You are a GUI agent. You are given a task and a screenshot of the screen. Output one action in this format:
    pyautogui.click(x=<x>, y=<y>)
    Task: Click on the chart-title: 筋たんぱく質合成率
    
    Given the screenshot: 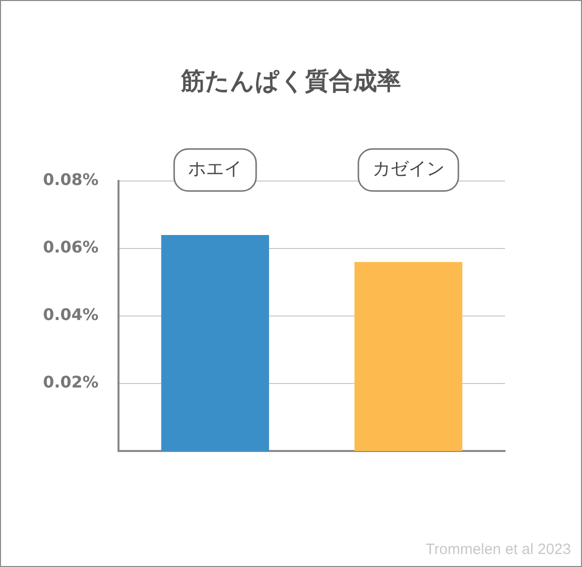 What is the action you would take?
    pyautogui.click(x=291, y=81)
    